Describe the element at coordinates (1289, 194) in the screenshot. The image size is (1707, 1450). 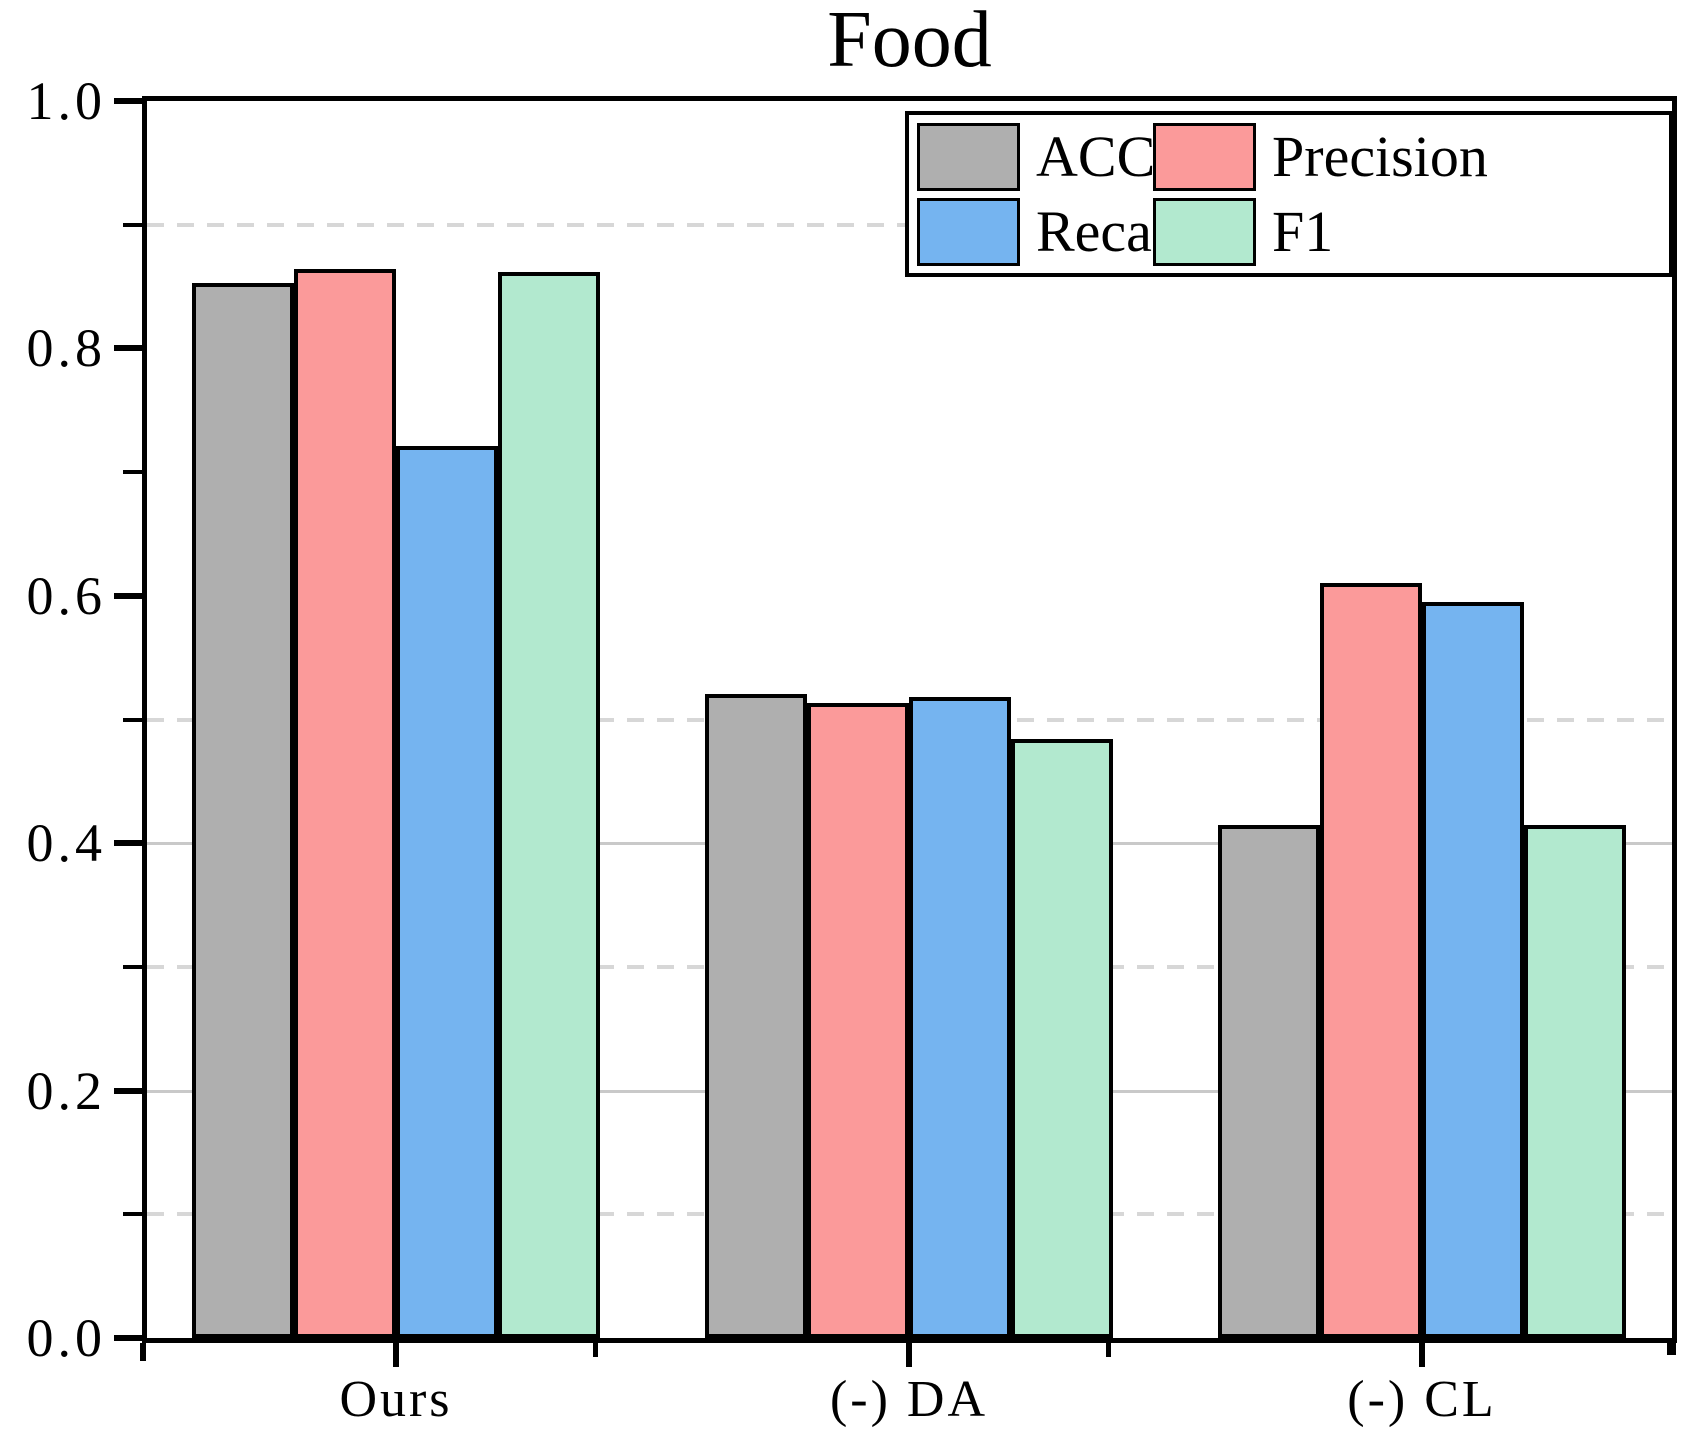
I see `legend: ACC Precision Recall F1` at that location.